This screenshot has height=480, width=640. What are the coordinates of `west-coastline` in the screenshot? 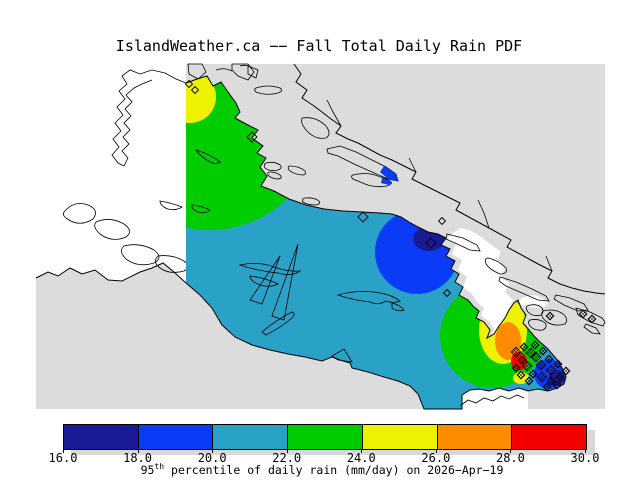 It's located at (111, 273).